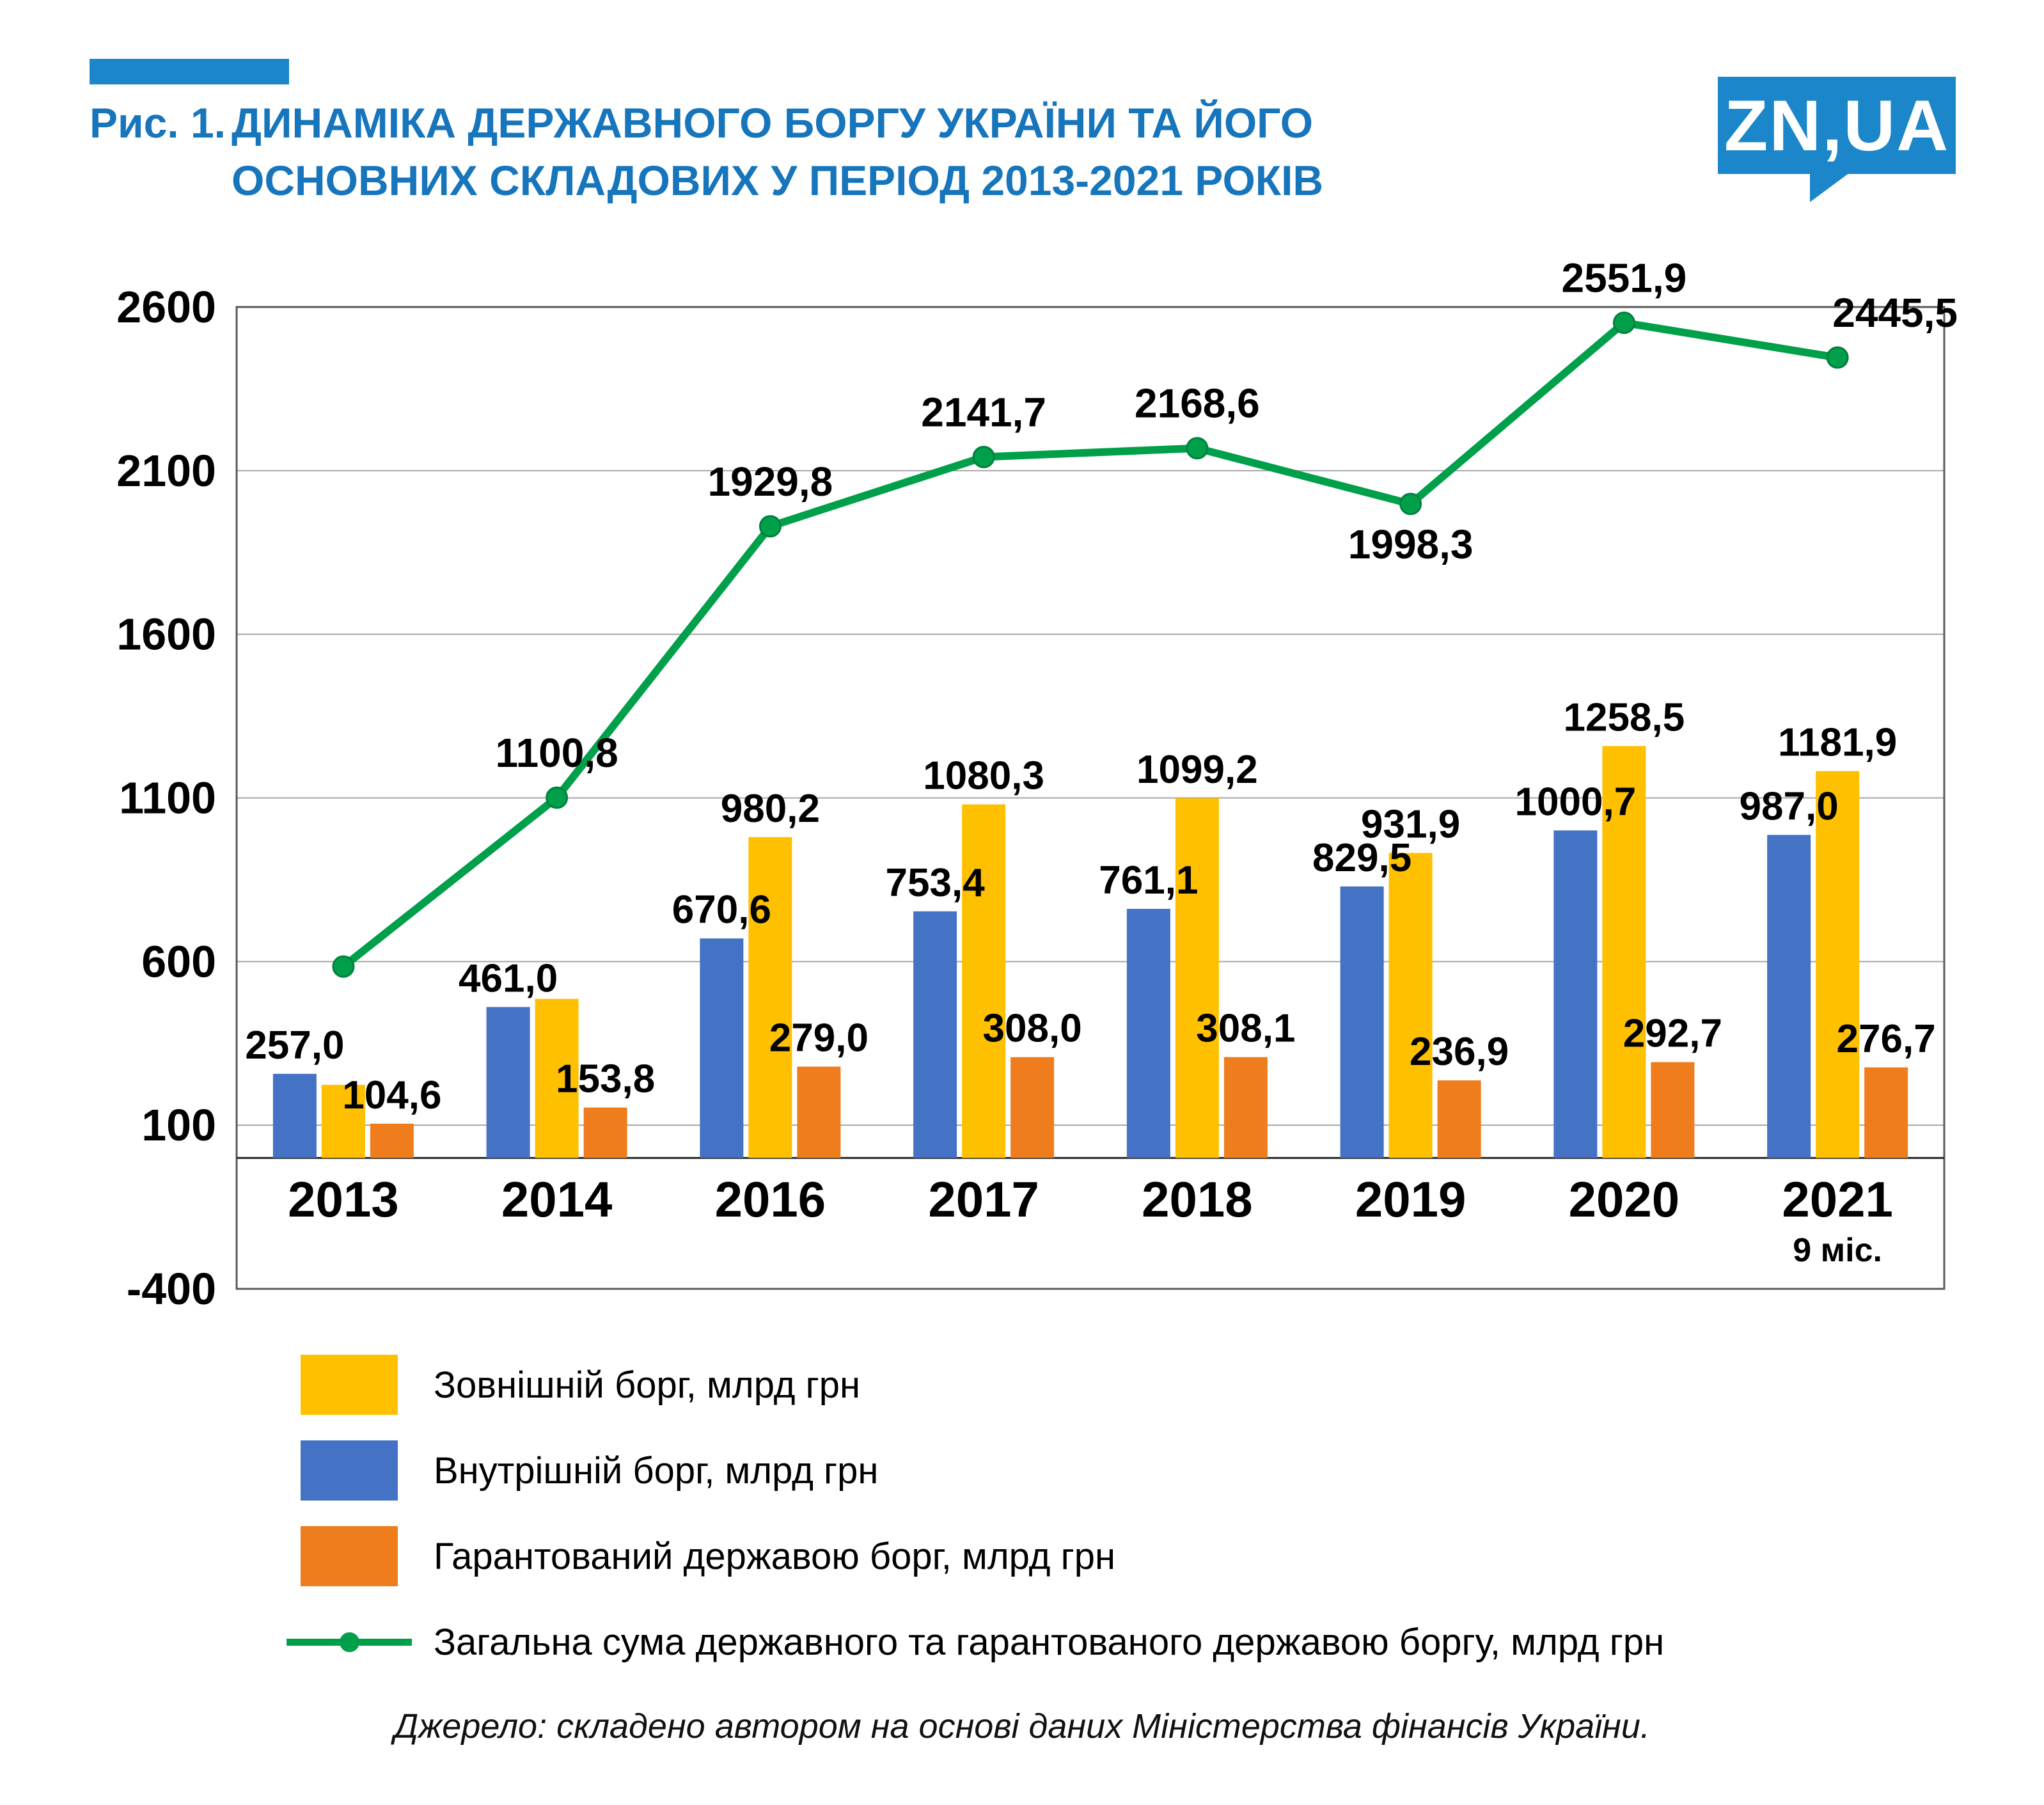 The width and height of the screenshot is (2044, 1805). What do you see at coordinates (1673, 1110) in the screenshot?
I see `bar-guaranteed-2020` at bounding box center [1673, 1110].